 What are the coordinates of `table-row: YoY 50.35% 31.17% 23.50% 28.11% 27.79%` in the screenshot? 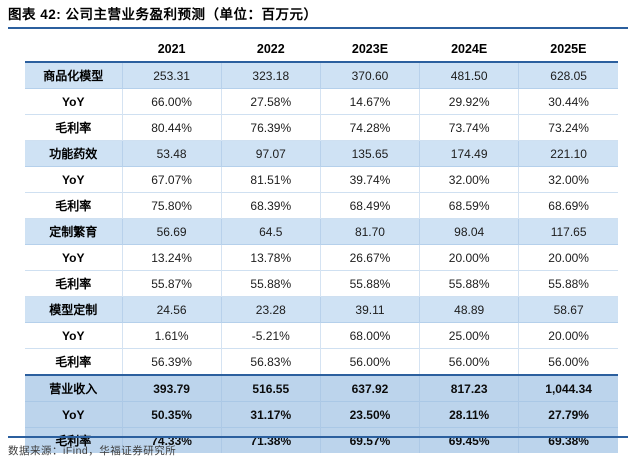 It's located at (321, 414).